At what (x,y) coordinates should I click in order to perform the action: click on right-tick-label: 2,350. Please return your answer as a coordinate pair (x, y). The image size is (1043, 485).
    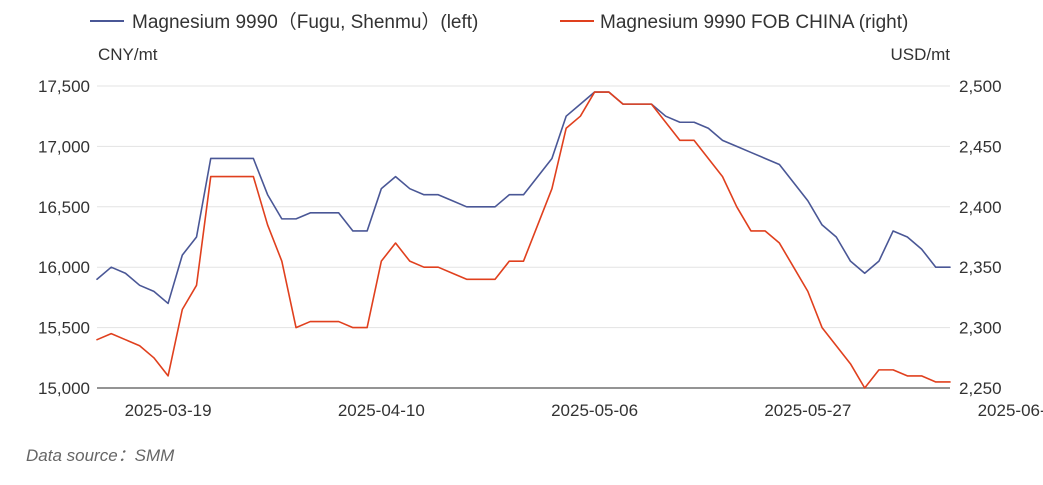
    Looking at the image, I should click on (980, 267).